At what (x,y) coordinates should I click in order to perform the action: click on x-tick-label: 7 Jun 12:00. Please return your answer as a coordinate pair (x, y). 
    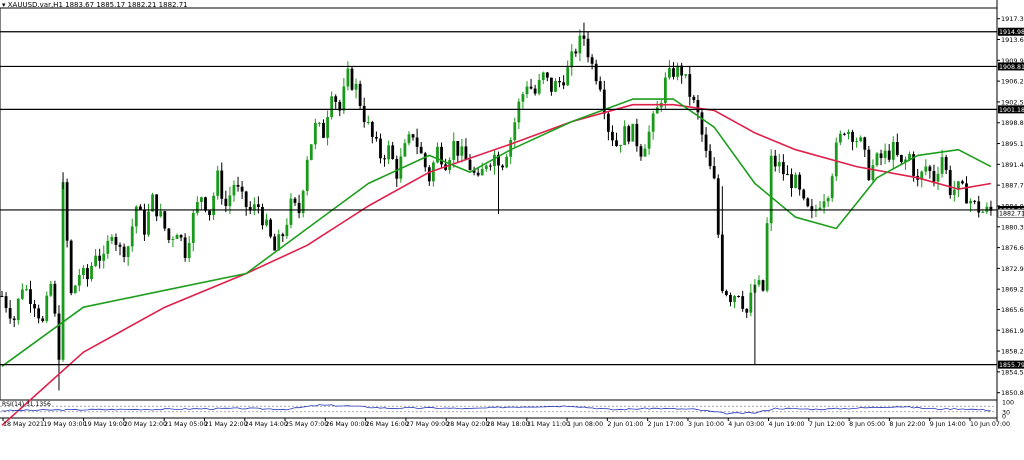
    Looking at the image, I should click on (827, 424).